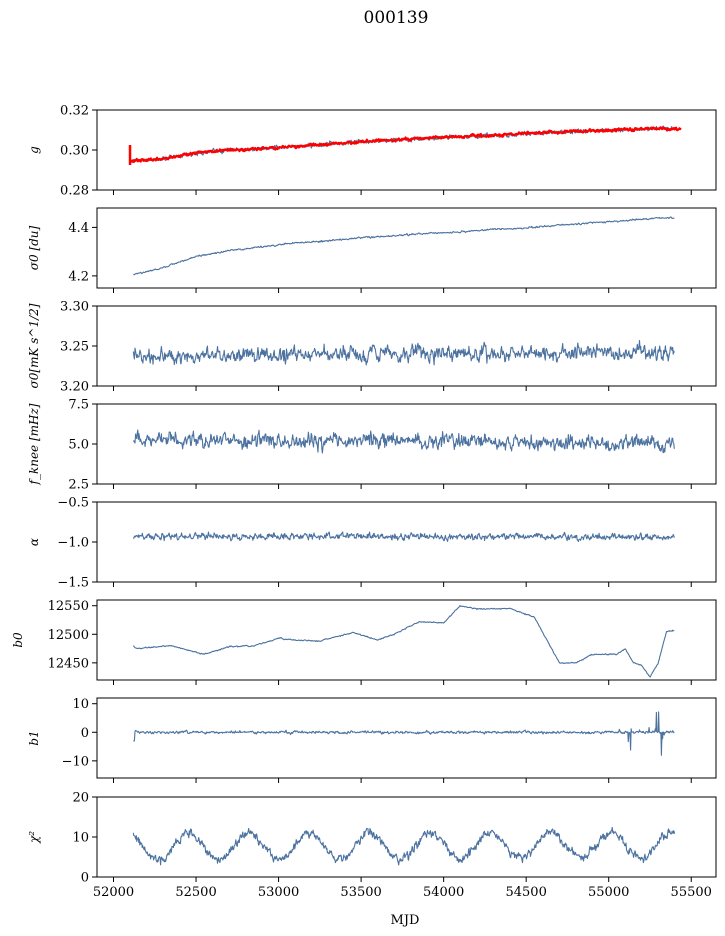 The width and height of the screenshot is (725, 936). Describe the element at coordinates (278, 892) in the screenshot. I see `x-tick-label: 53000` at that location.